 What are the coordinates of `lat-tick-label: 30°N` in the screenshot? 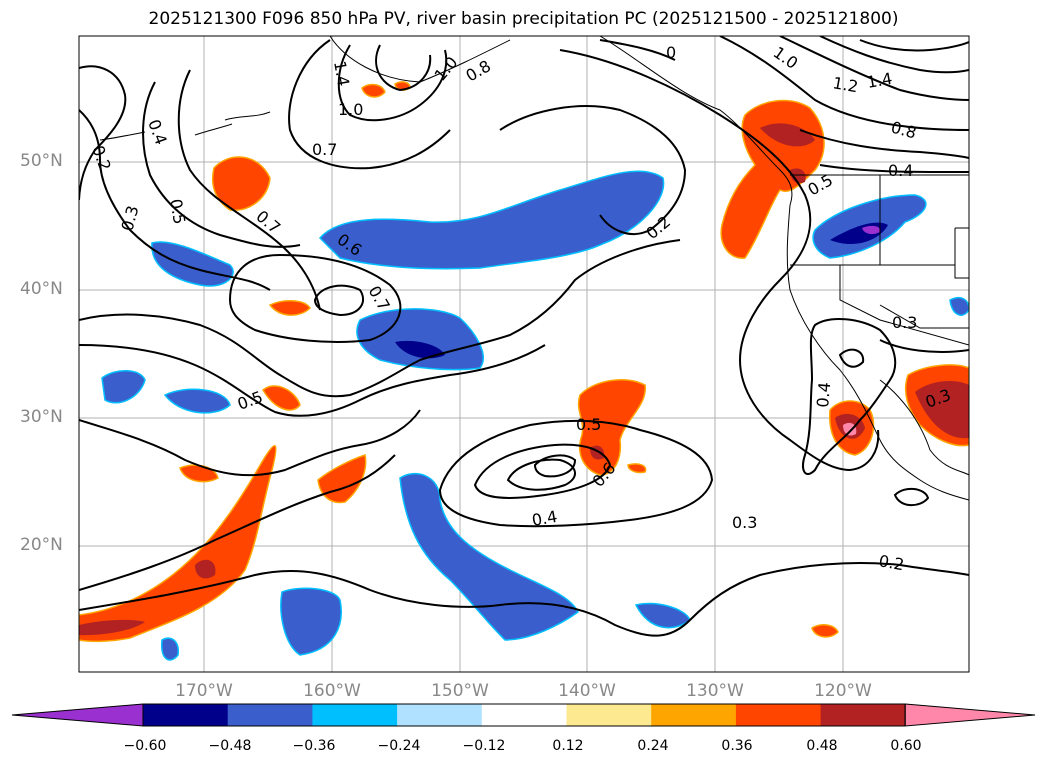 It's located at (41, 417).